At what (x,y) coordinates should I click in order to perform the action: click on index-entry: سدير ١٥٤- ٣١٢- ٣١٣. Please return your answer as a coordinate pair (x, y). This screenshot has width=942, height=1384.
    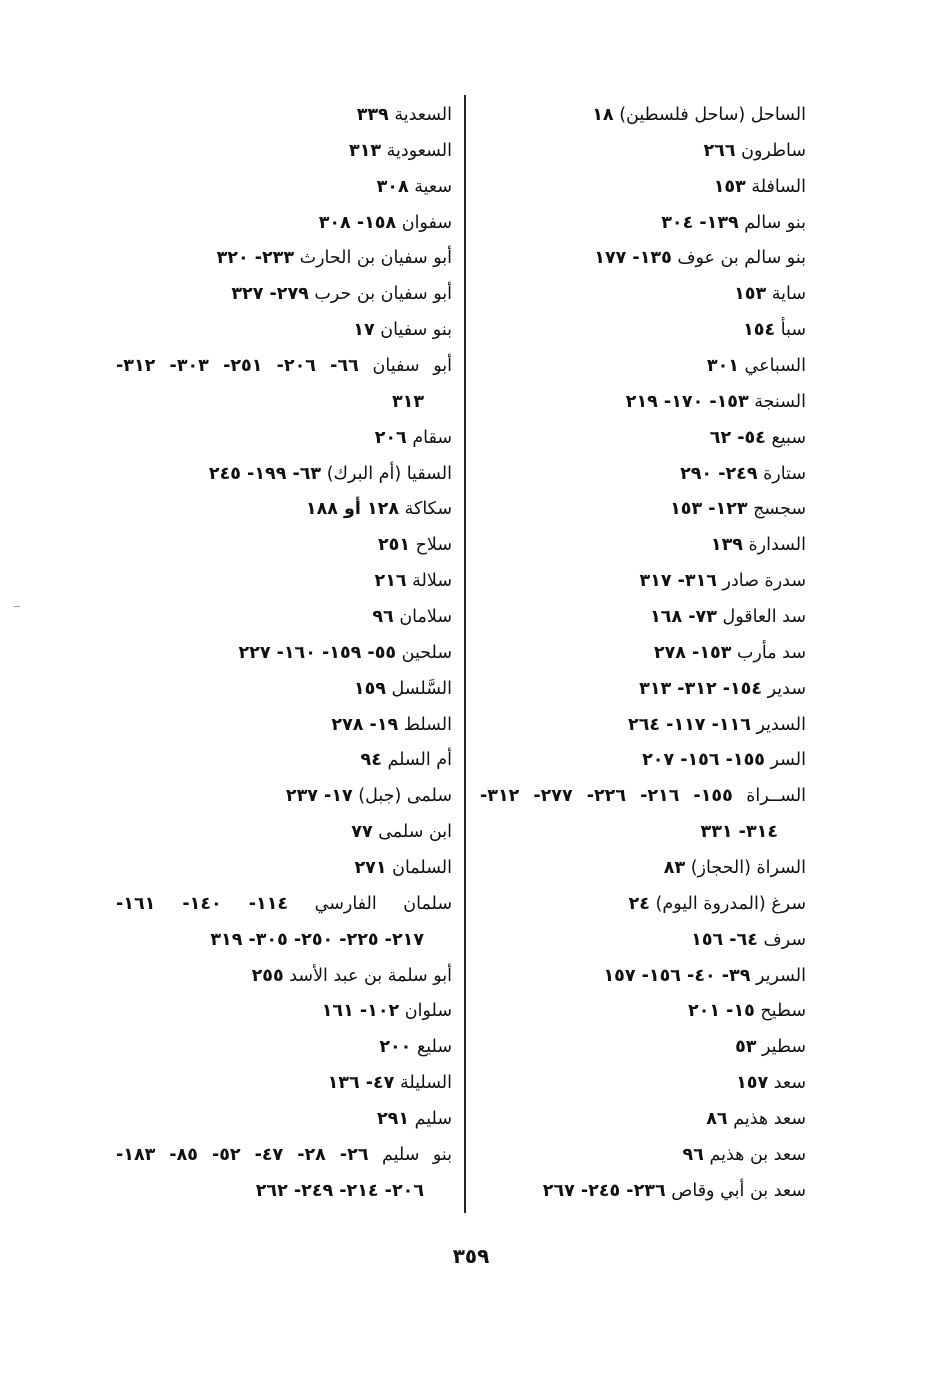
    Looking at the image, I should click on (643, 690).